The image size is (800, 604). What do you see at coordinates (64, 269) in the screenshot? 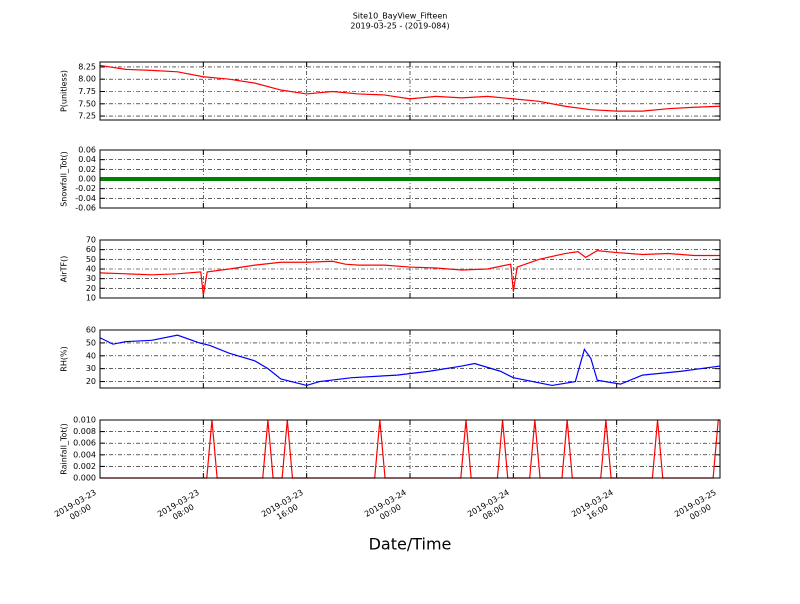
I see `y-axis-label: AirTF()` at bounding box center [64, 269].